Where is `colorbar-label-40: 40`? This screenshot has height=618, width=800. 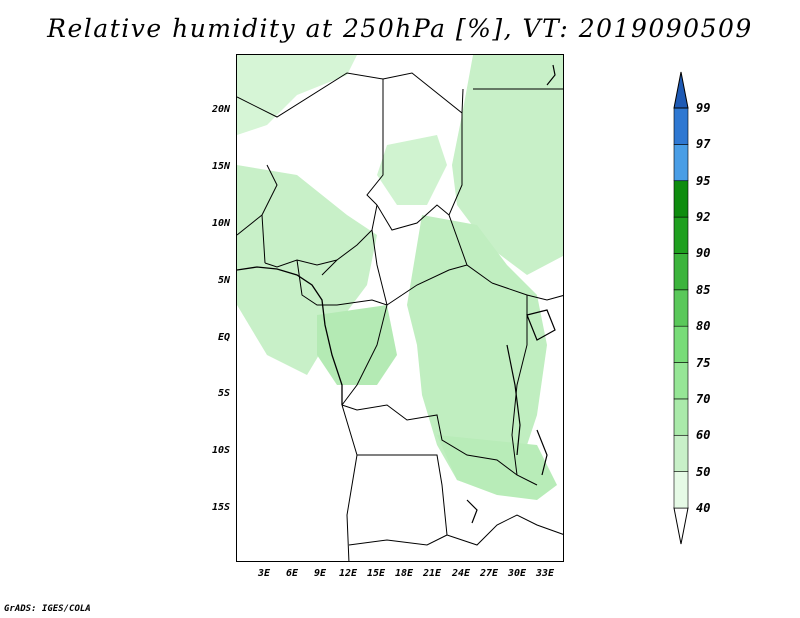 colorbar-label-40: 40 is located at coordinates (703, 508).